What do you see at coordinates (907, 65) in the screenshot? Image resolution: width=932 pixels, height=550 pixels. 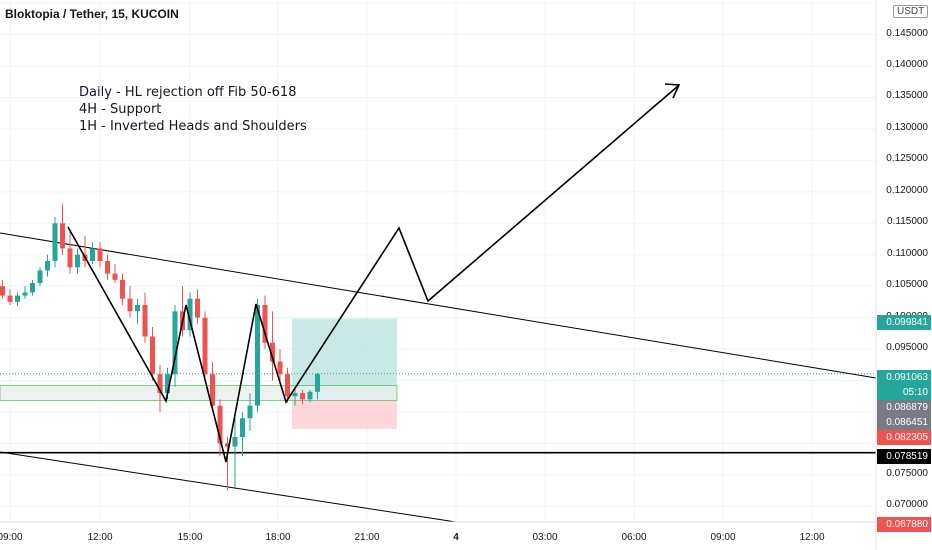 I see `price-tick-label: 0.140000` at bounding box center [907, 65].